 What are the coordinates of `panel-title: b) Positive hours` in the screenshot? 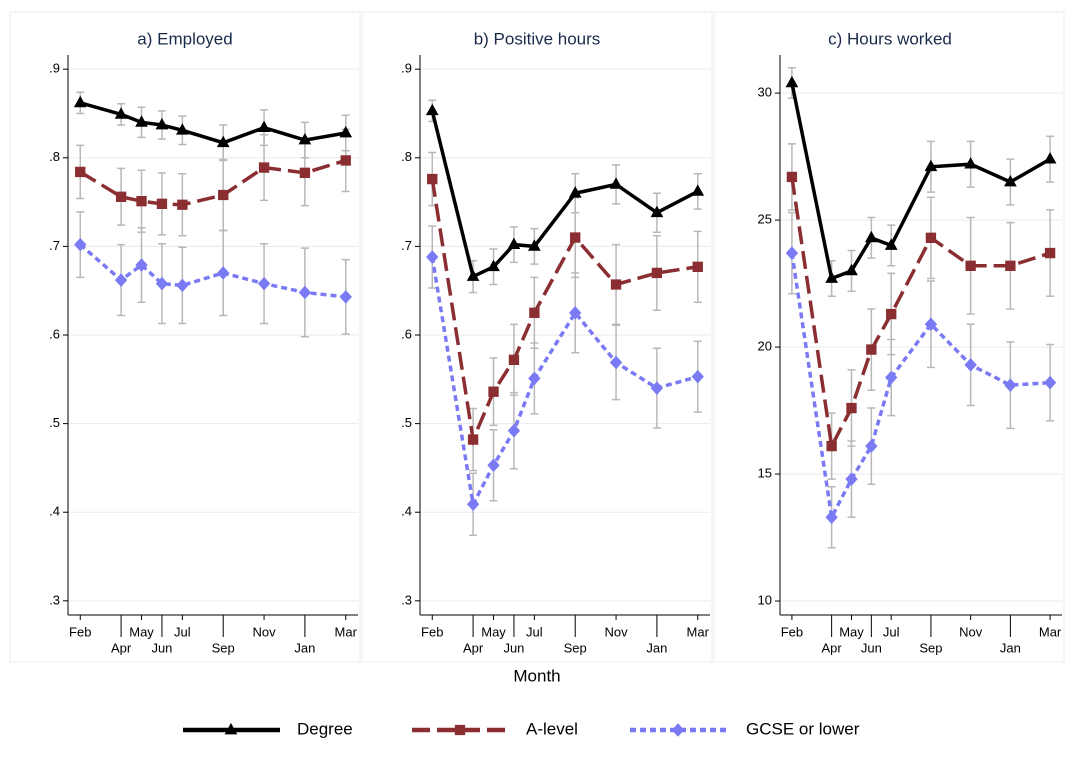 It's located at (537, 38).